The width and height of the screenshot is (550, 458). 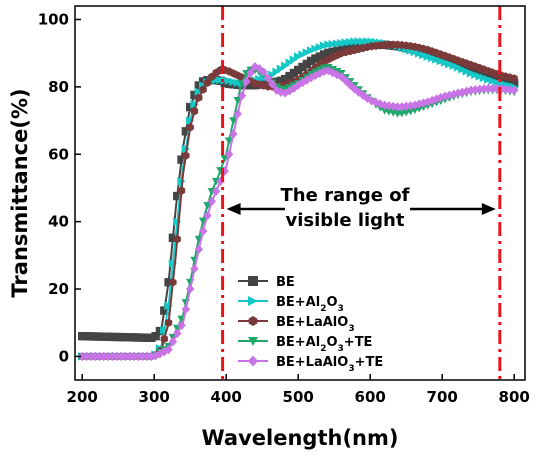 I want to click on legend-item-be-laalo3: BE+LaAlO3, so click(x=296, y=324).